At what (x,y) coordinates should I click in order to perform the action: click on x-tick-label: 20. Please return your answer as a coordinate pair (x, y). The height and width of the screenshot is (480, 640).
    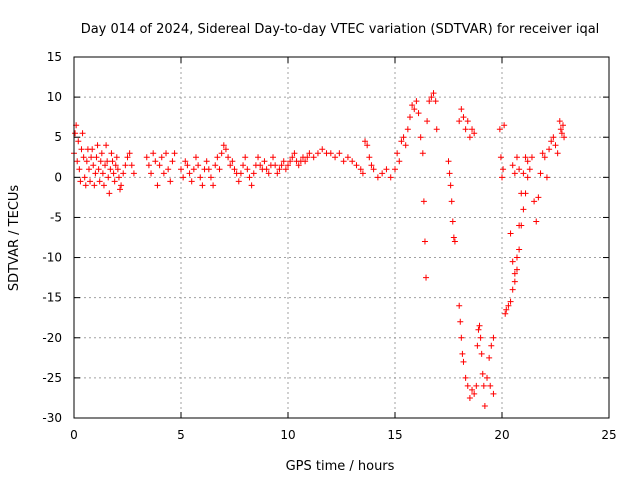
    Looking at the image, I should click on (501, 435).